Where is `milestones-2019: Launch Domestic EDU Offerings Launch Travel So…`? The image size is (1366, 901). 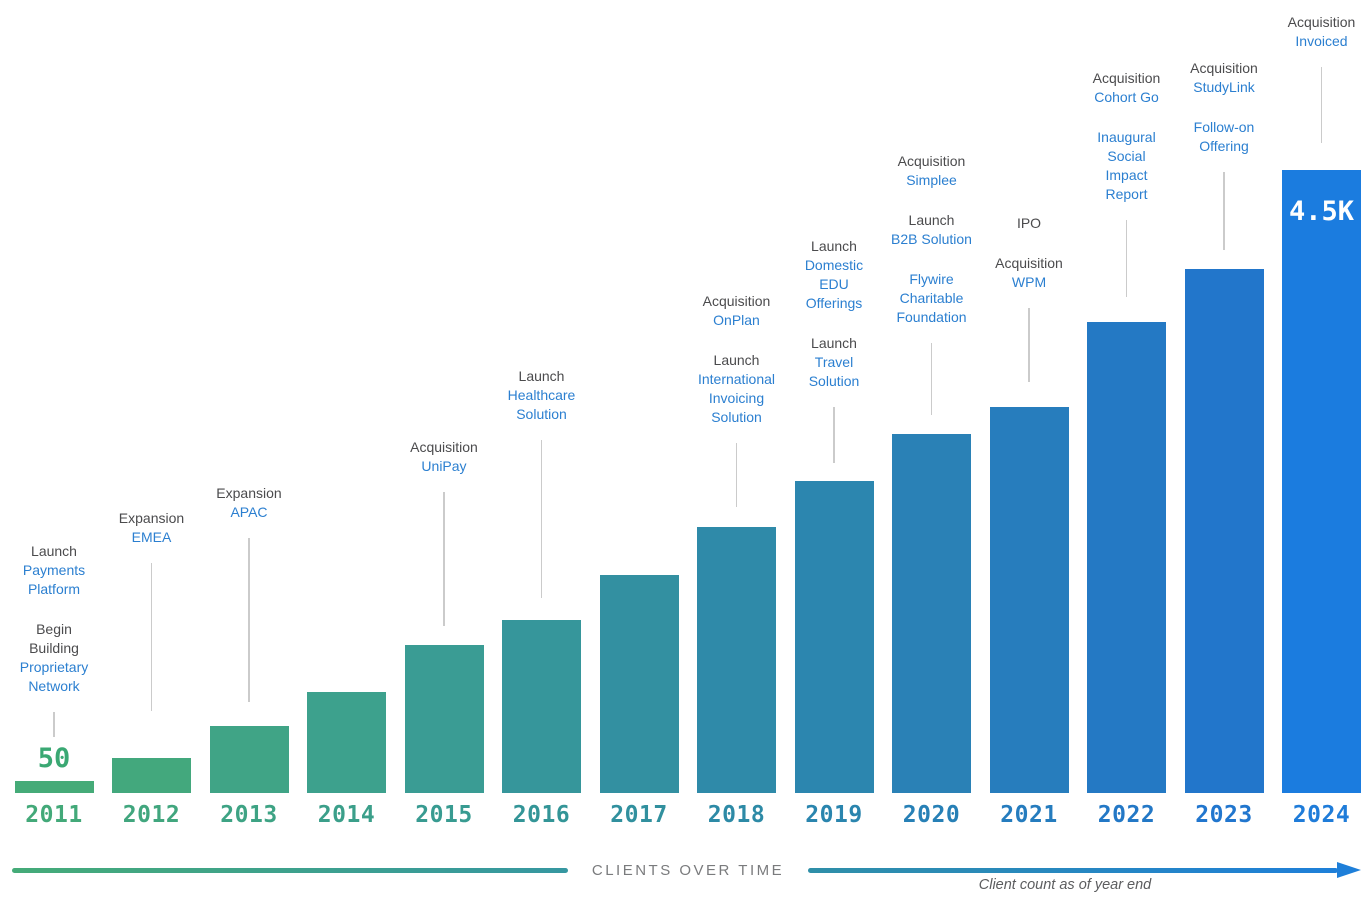
milestones-2019: Launch Domestic EDU Offerings Launch Travel So… is located at coordinates (834, 314).